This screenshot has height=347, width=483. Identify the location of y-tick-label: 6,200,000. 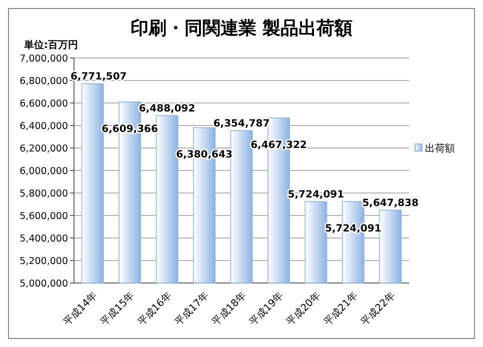
(44, 148).